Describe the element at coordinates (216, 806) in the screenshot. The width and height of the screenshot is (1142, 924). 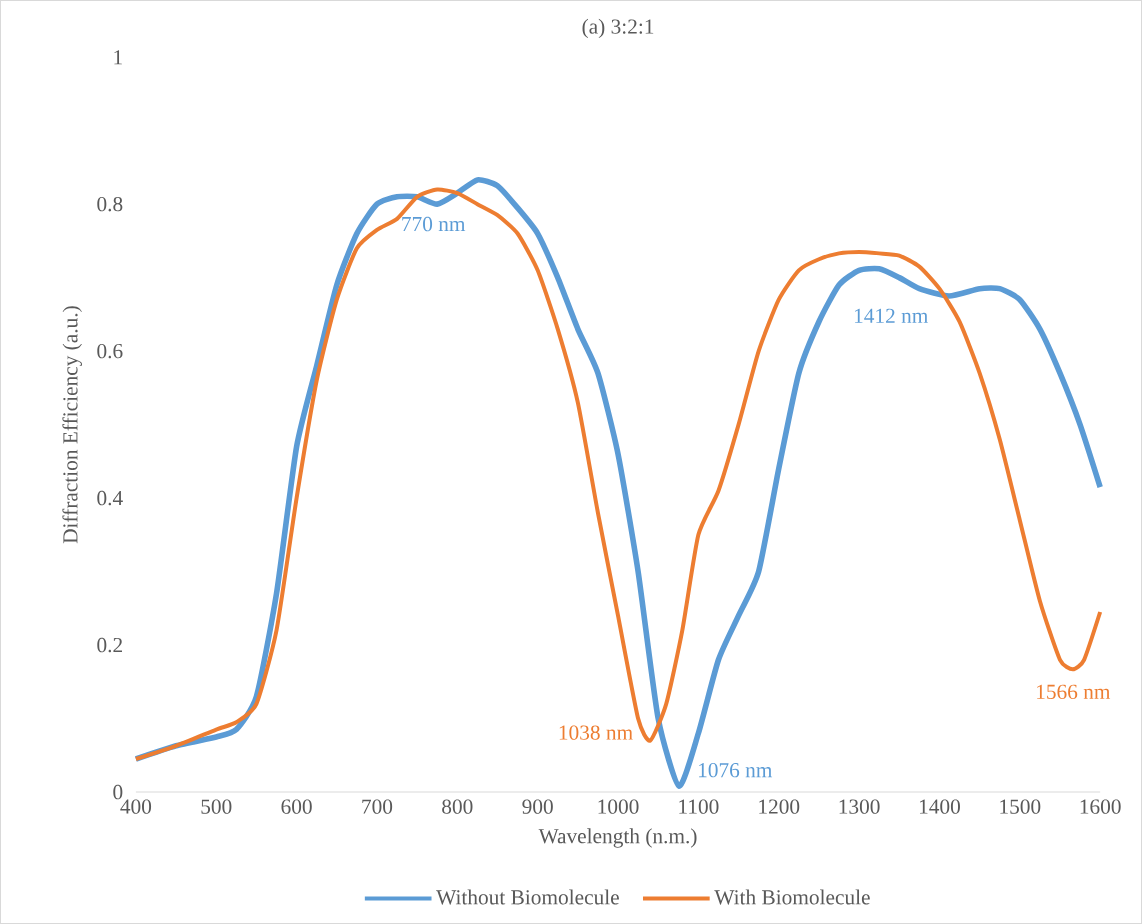
I see `x-tick-label: 500` at that location.